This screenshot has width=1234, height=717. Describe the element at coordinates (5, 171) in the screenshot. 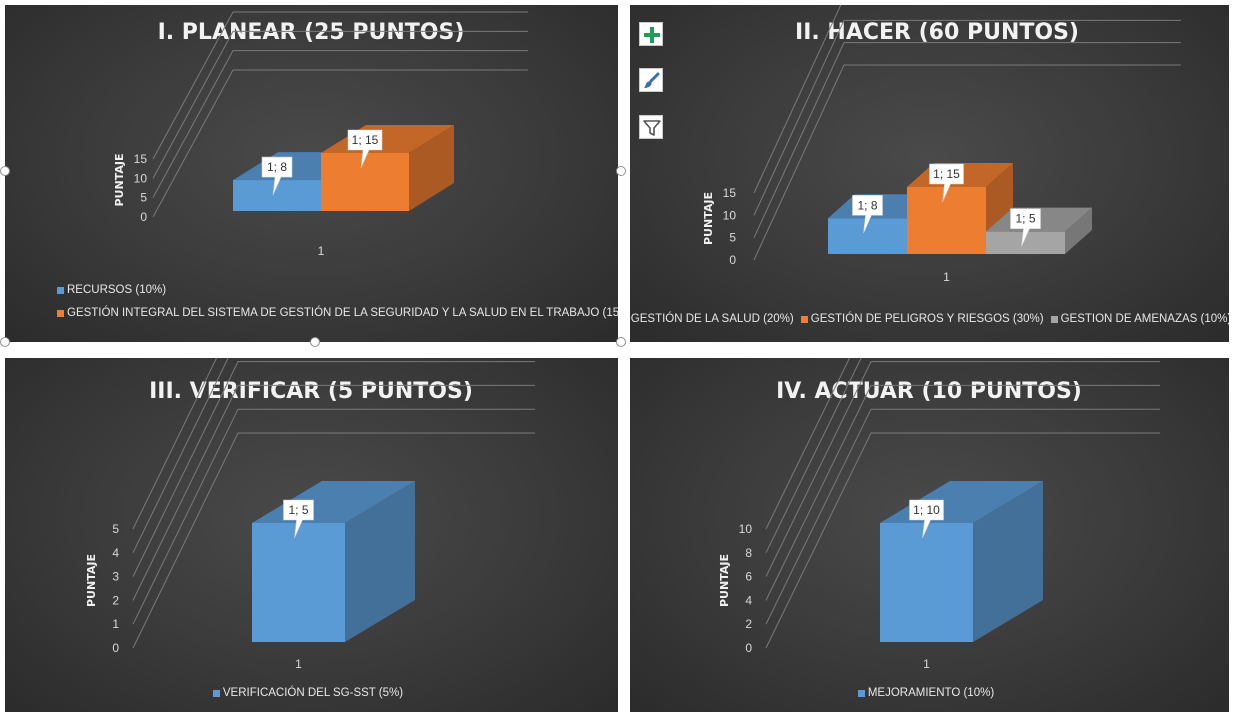

I see `resize-handle-left` at that location.